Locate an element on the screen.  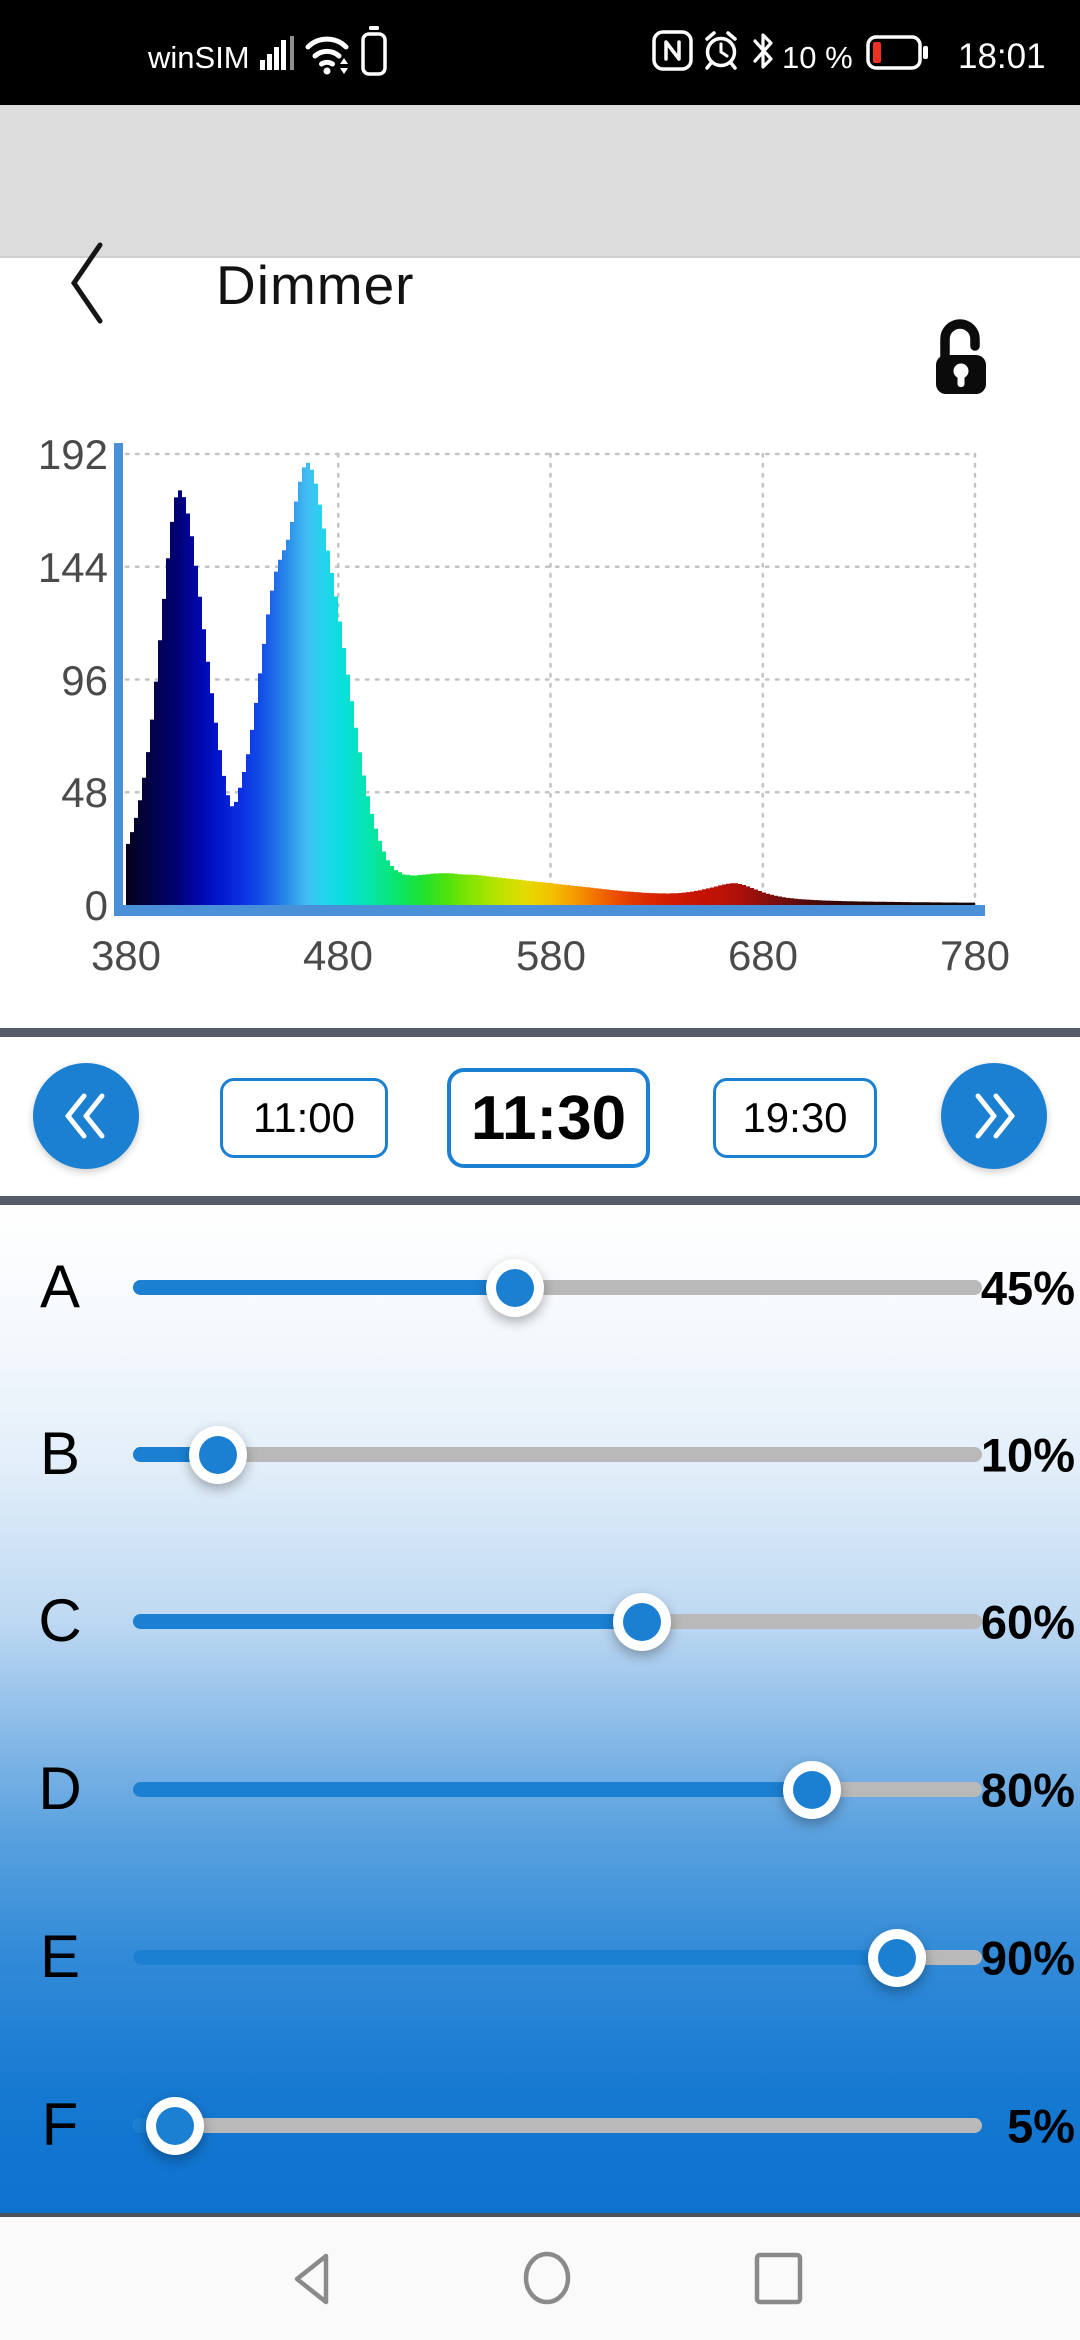
slider-label: D is located at coordinates (60, 1789).